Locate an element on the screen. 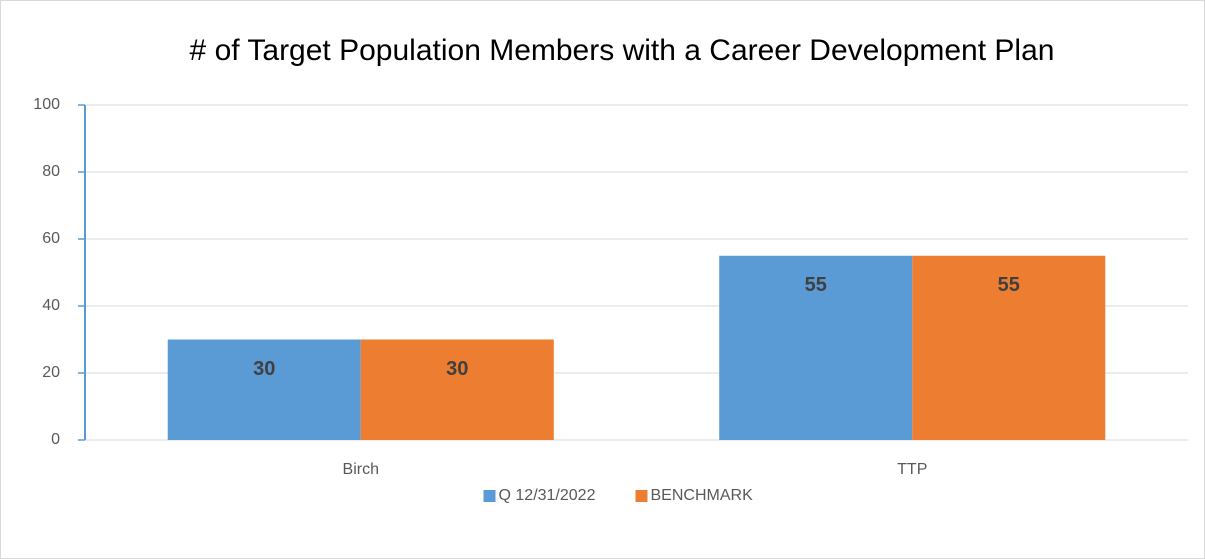 This screenshot has height=559, width=1205. y-tick-label: 40 is located at coordinates (51, 305).